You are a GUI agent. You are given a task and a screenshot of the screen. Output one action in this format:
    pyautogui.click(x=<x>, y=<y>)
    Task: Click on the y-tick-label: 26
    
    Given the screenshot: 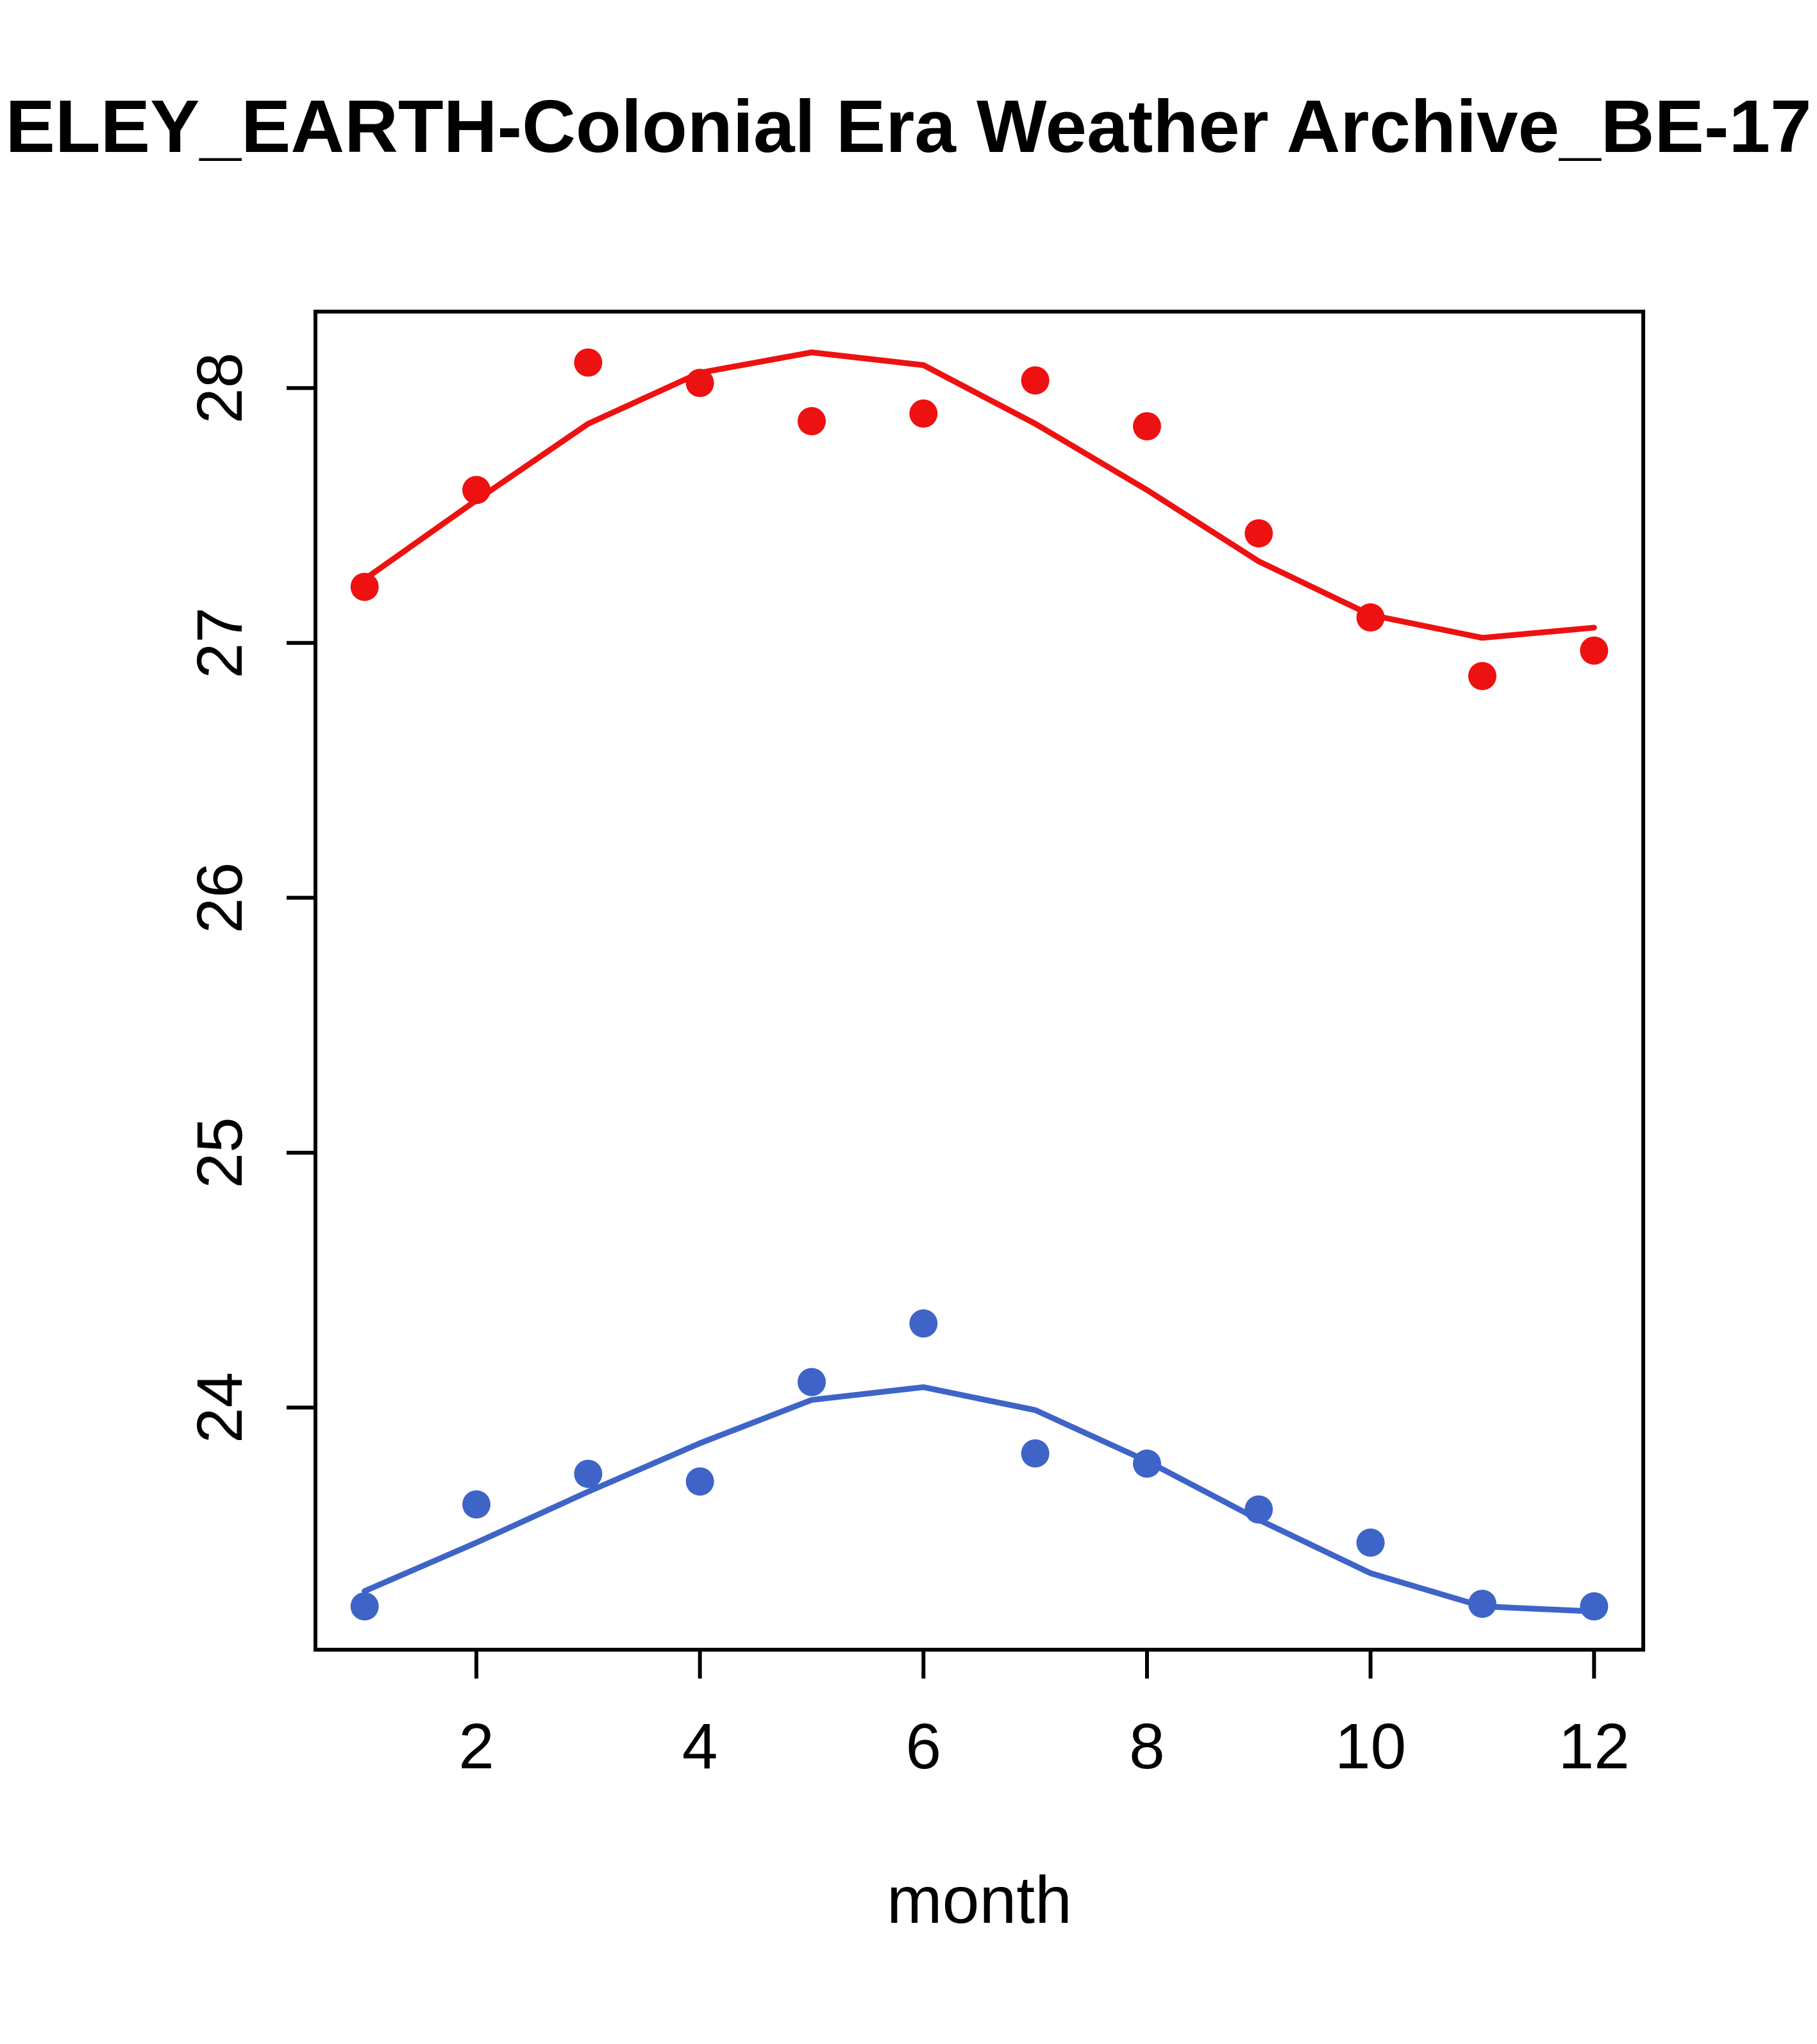 What is the action you would take?
    pyautogui.click(x=220, y=898)
    